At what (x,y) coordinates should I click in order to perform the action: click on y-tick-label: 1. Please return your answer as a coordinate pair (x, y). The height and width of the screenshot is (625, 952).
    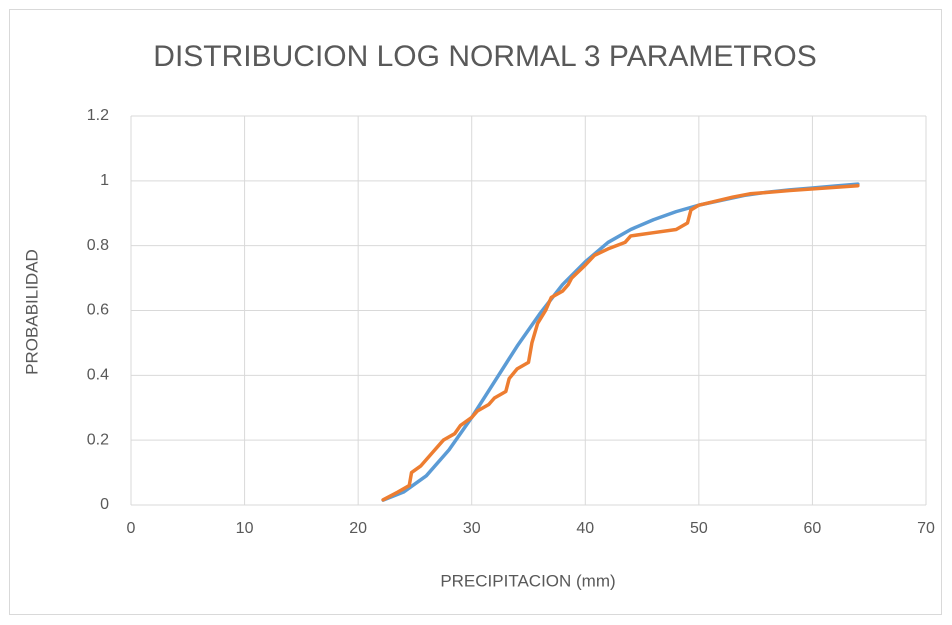
    Looking at the image, I should click on (104, 180).